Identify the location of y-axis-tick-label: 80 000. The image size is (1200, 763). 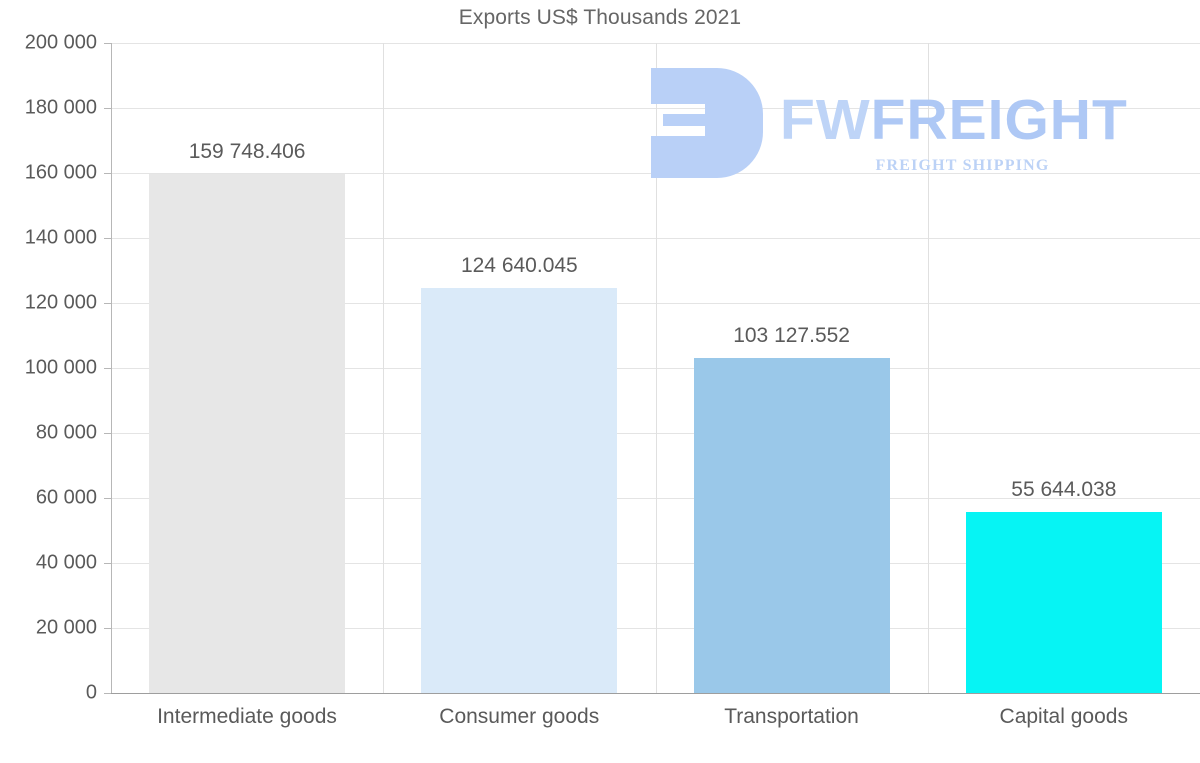
(66, 432).